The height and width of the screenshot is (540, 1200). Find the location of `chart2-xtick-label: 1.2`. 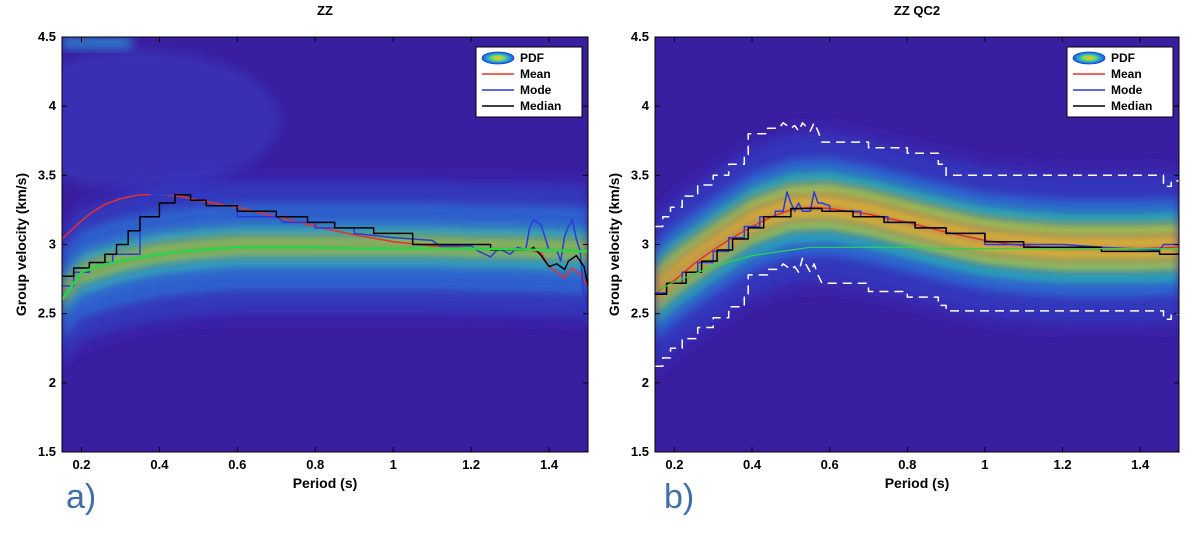

chart2-xtick-label: 1.2 is located at coordinates (1063, 464).